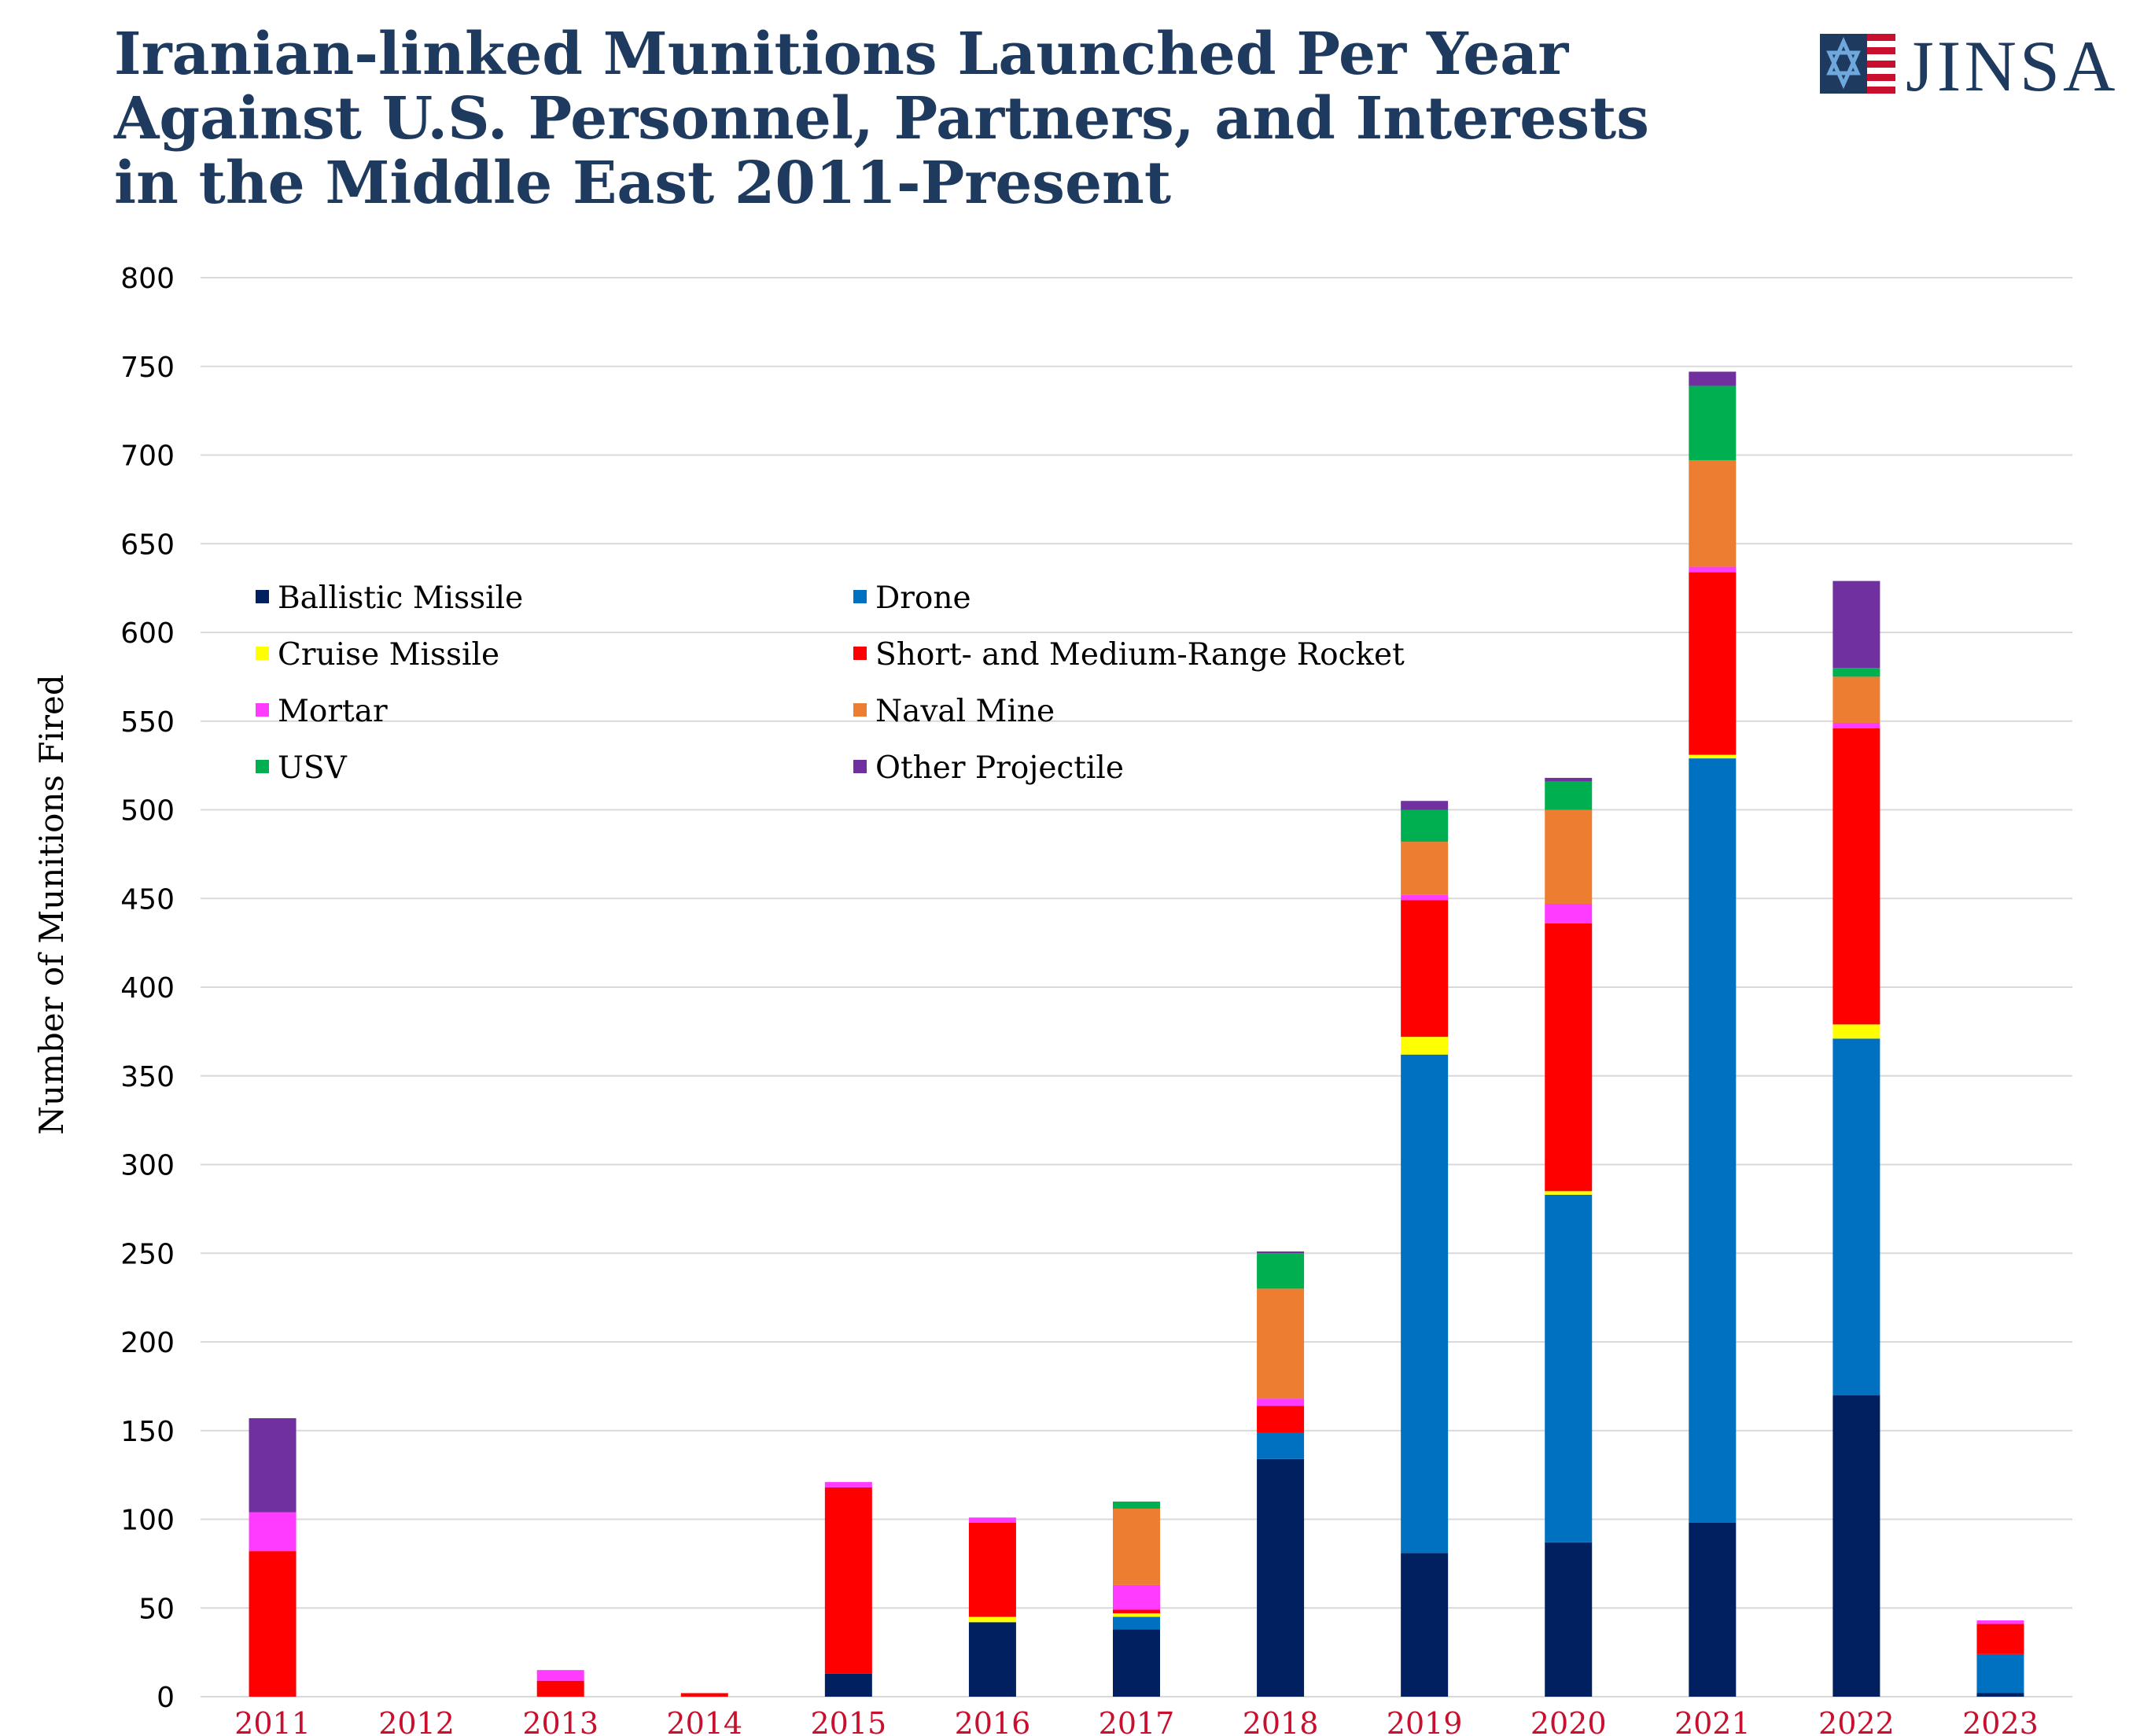  Describe the element at coordinates (51, 904) in the screenshot. I see `y-axis-label: Number of Munitions Fired` at that location.